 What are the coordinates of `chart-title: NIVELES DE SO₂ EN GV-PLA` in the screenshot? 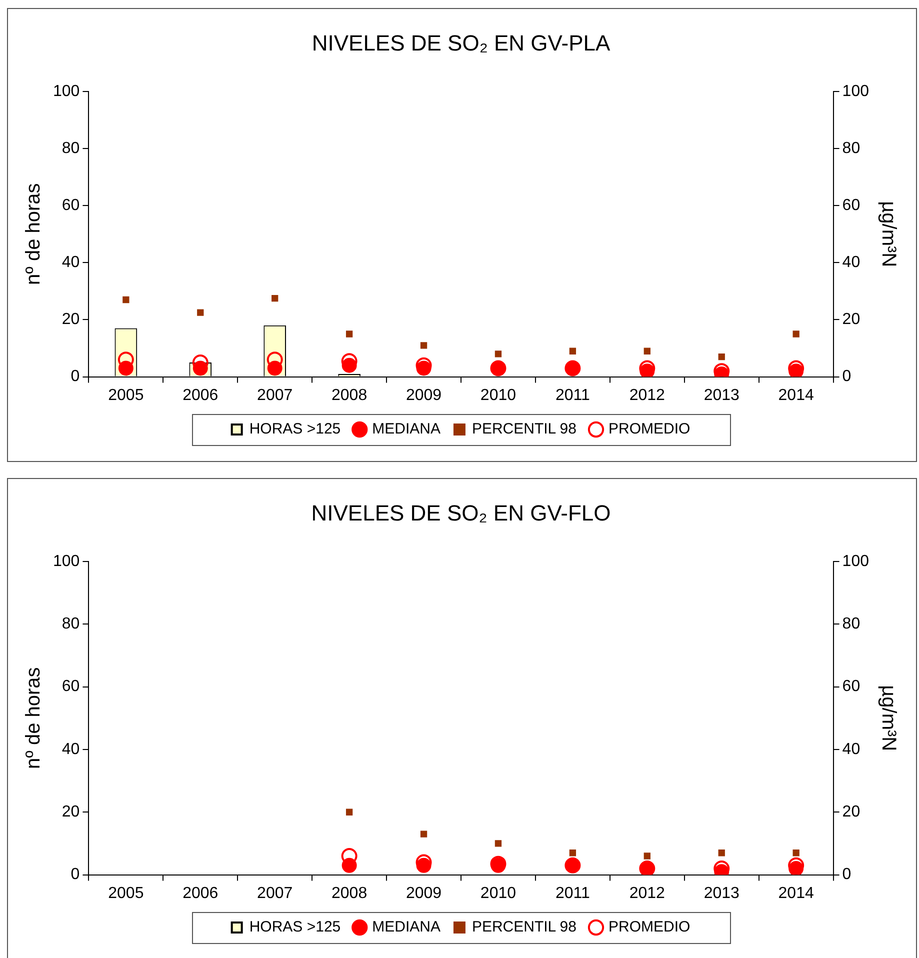 It's located at (461, 43).